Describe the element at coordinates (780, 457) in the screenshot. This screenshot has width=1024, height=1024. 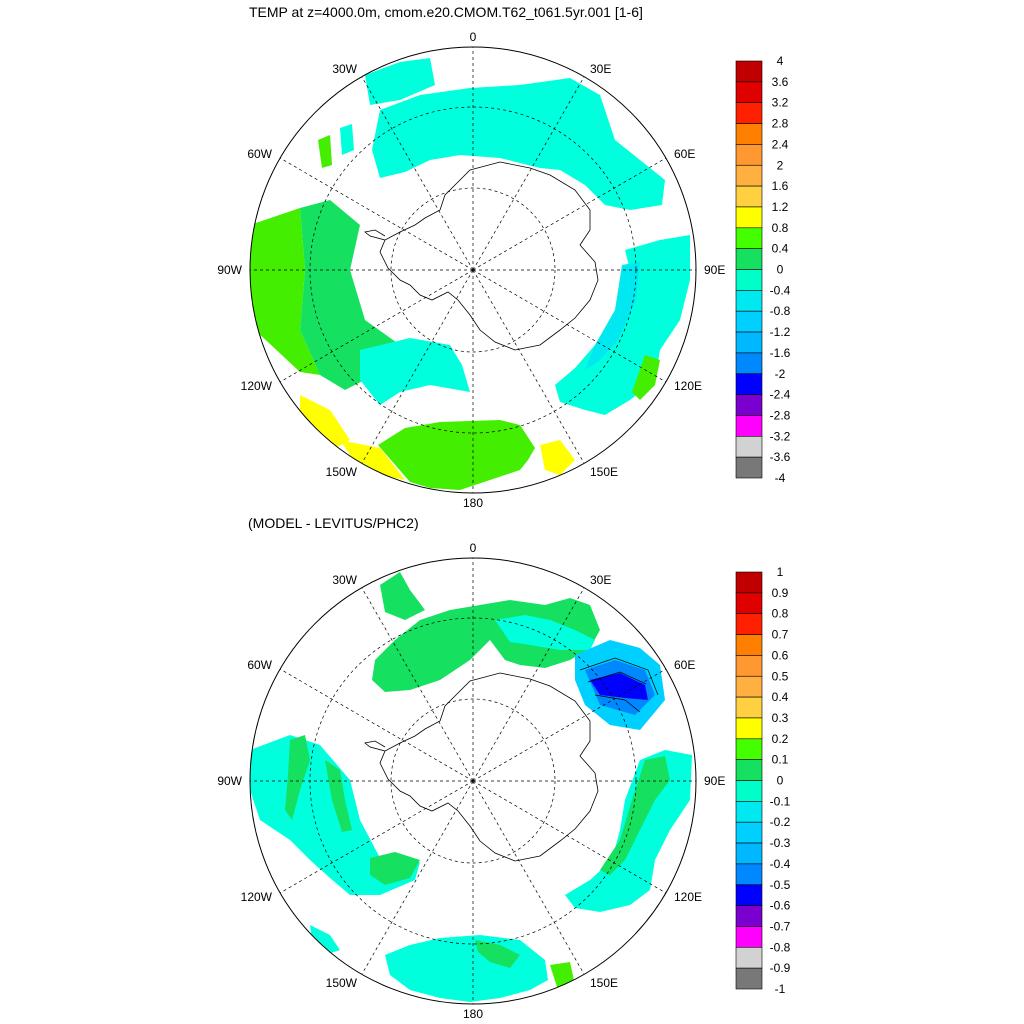
I see `top-colorbar-label: -3.6` at that location.